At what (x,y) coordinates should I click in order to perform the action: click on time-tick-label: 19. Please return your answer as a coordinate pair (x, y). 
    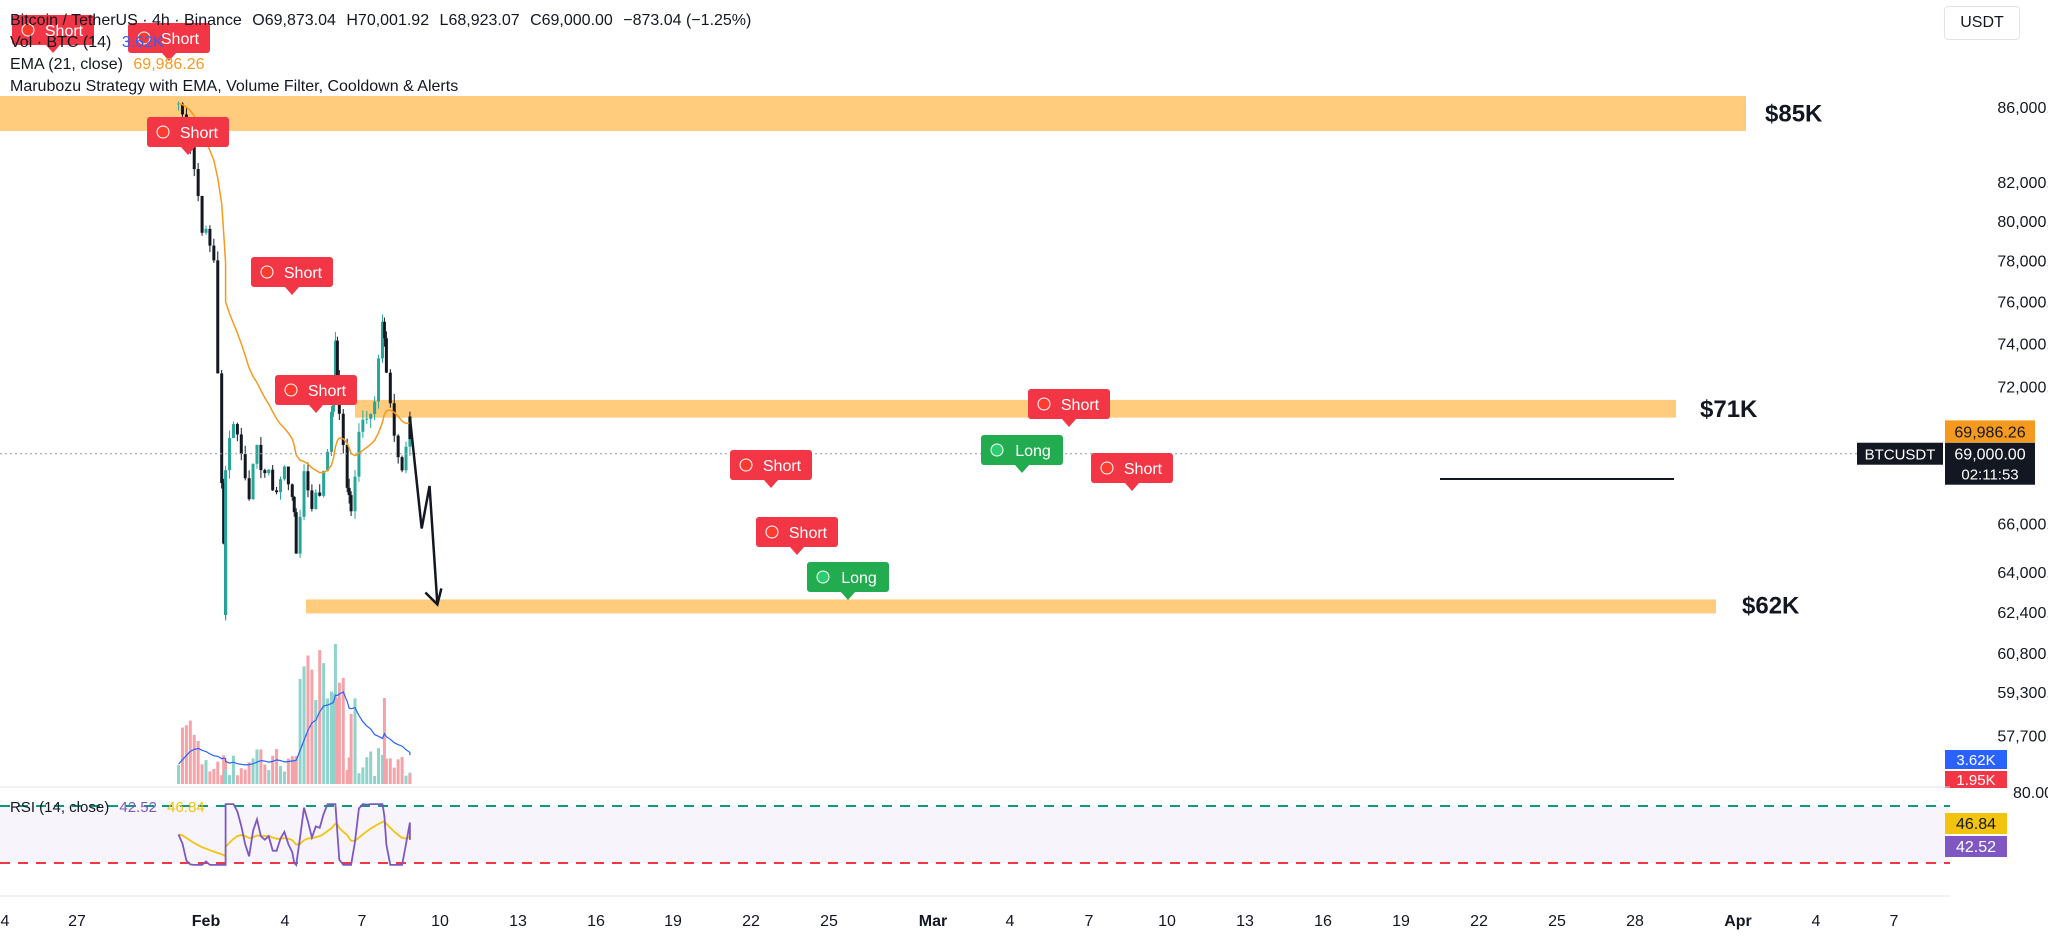
    Looking at the image, I should click on (673, 921).